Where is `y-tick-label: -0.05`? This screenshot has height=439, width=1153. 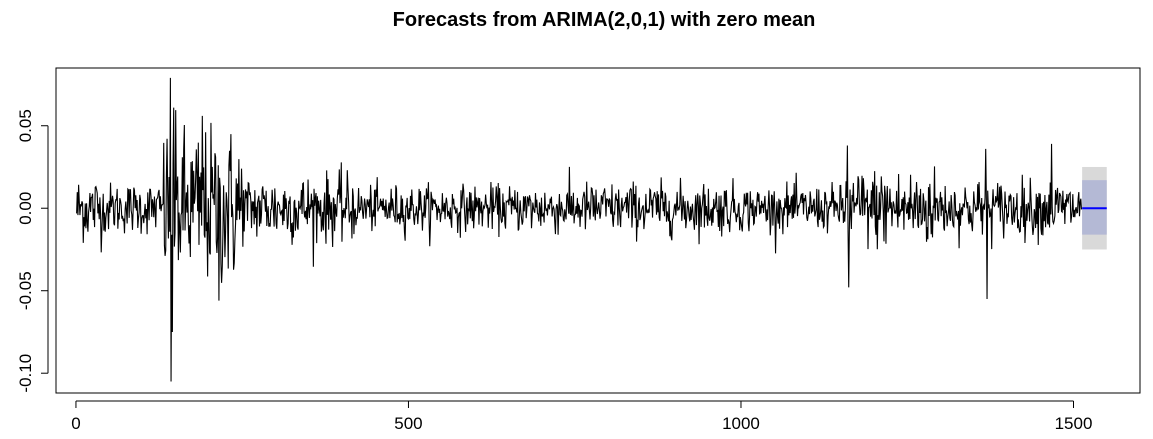 y-tick-label: -0.05 is located at coordinates (25, 290).